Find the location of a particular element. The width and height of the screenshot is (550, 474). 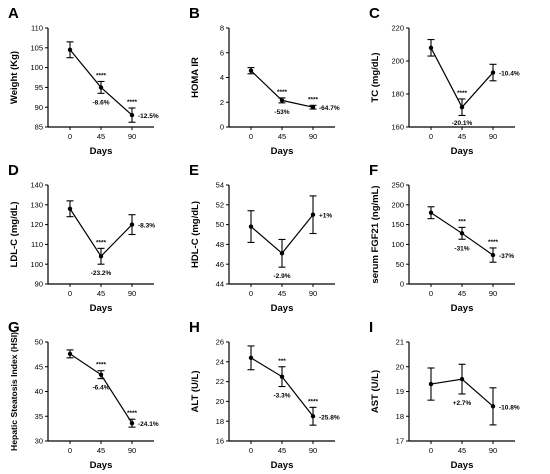

y-tick-label: 52 is located at coordinates (220, 204).